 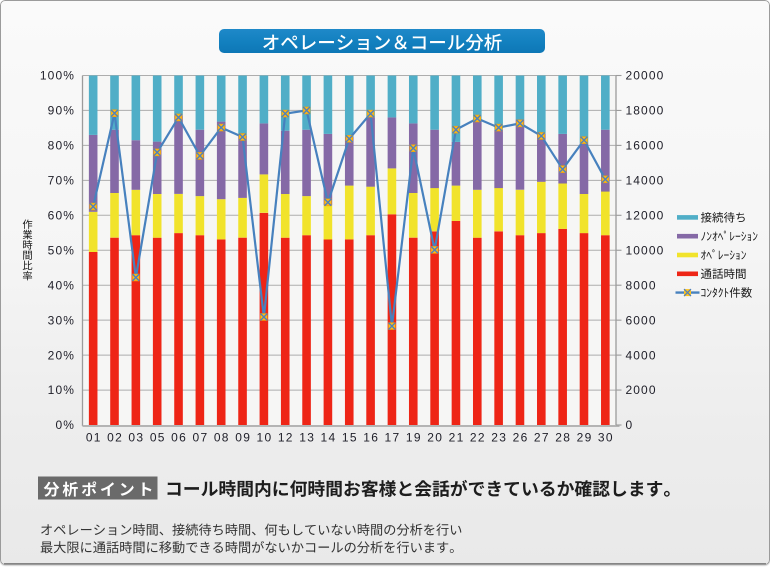 What do you see at coordinates (61, 355) in the screenshot?
I see `svg-text: 20%` at bounding box center [61, 355].